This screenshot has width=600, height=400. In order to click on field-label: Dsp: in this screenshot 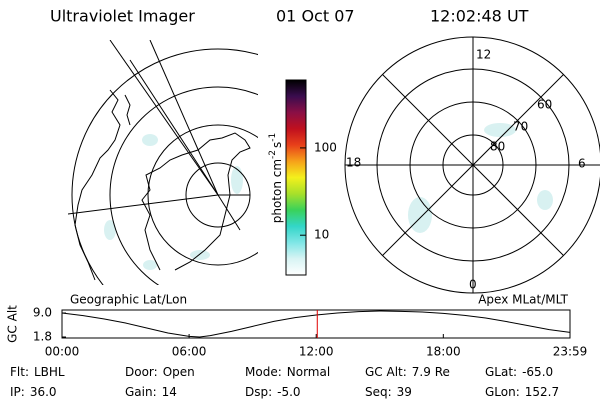, I will do `click(258, 392)`.